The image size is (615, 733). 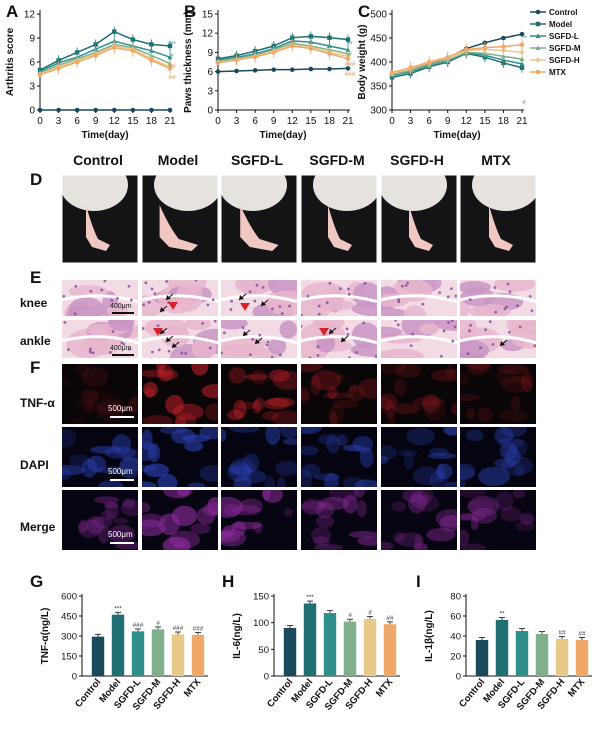 What do you see at coordinates (572, 36) in the screenshot?
I see `legend-item-sgfd-l: SGFD-L` at bounding box center [572, 36].